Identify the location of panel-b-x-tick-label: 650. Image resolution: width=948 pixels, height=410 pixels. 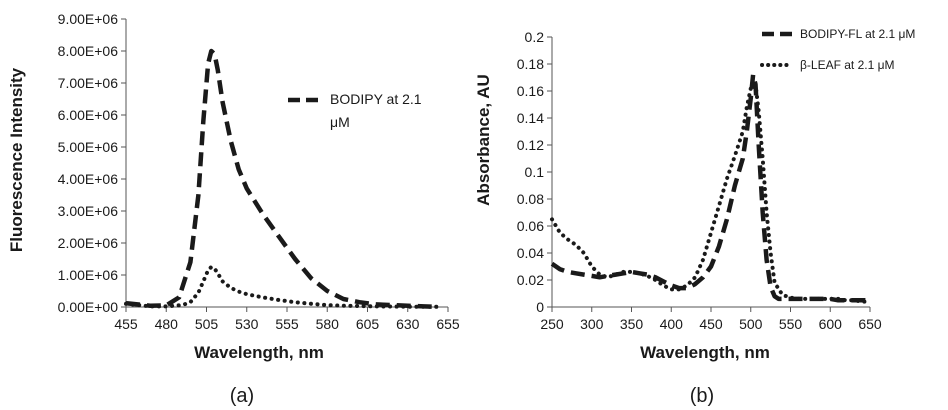
(870, 324).